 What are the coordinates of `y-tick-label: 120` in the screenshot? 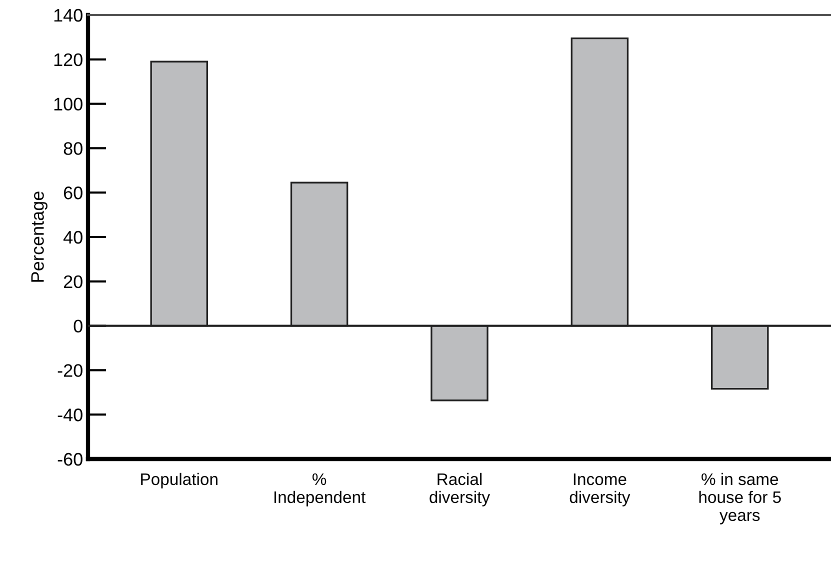 It's located at (68, 59).